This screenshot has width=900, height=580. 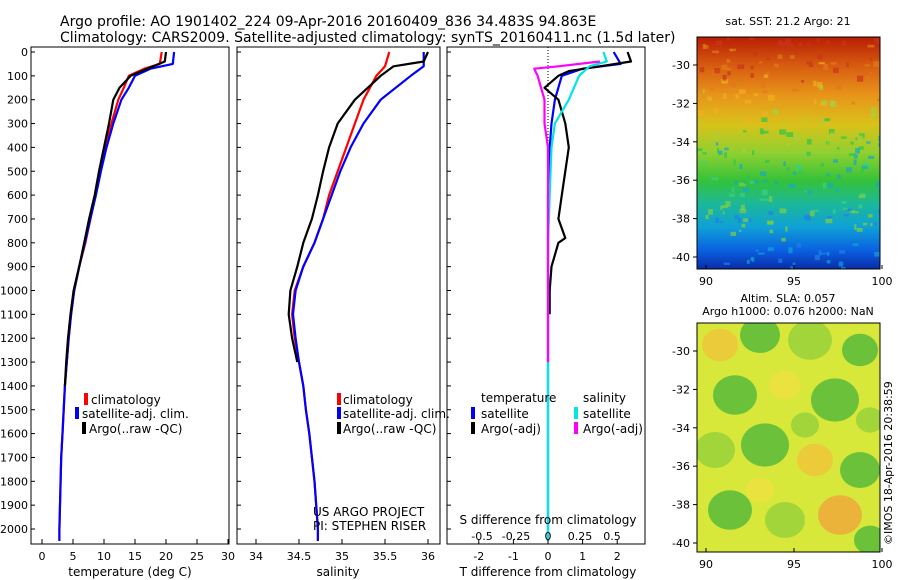 I want to click on sla-map-frame, so click(x=788, y=437).